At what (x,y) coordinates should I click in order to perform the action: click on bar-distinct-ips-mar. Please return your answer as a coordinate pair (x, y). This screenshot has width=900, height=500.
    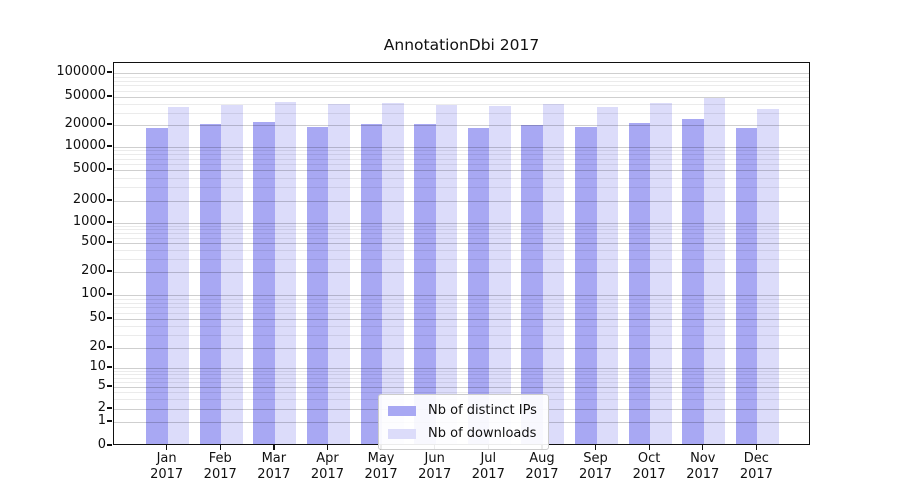
    Looking at the image, I should click on (264, 283).